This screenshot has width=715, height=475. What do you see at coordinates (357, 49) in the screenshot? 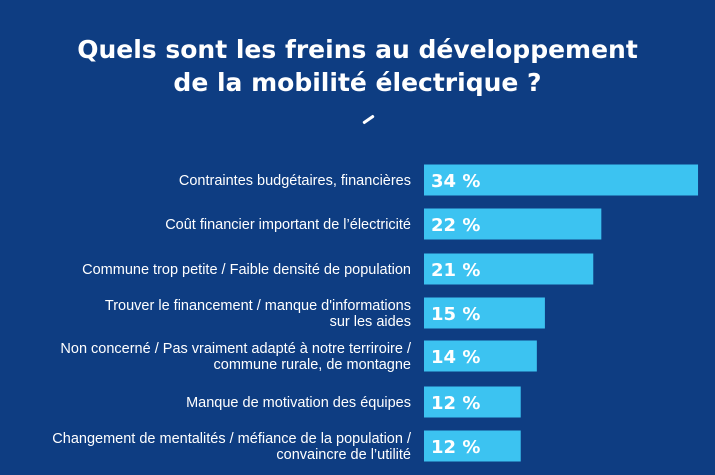
I see `chart-title-line-1: Quels sont les freins au développement` at bounding box center [357, 49].